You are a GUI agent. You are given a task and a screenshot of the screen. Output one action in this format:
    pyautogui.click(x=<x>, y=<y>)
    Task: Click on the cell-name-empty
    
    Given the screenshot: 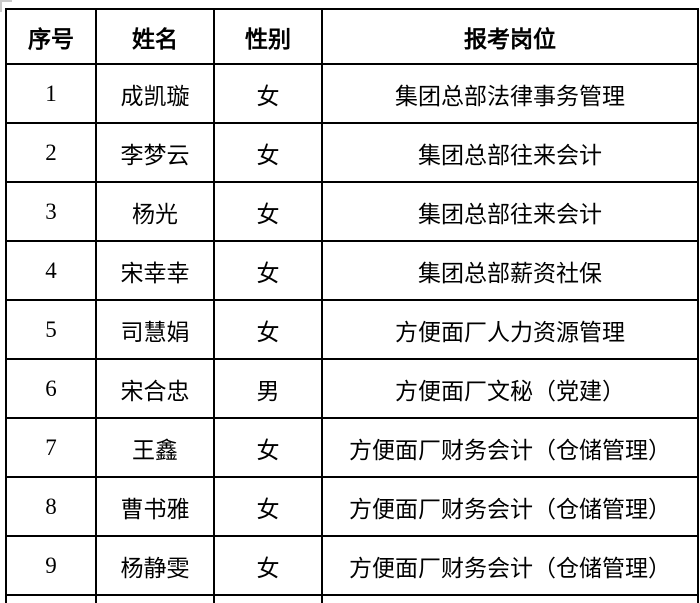 What is the action you would take?
    pyautogui.click(x=155, y=598)
    